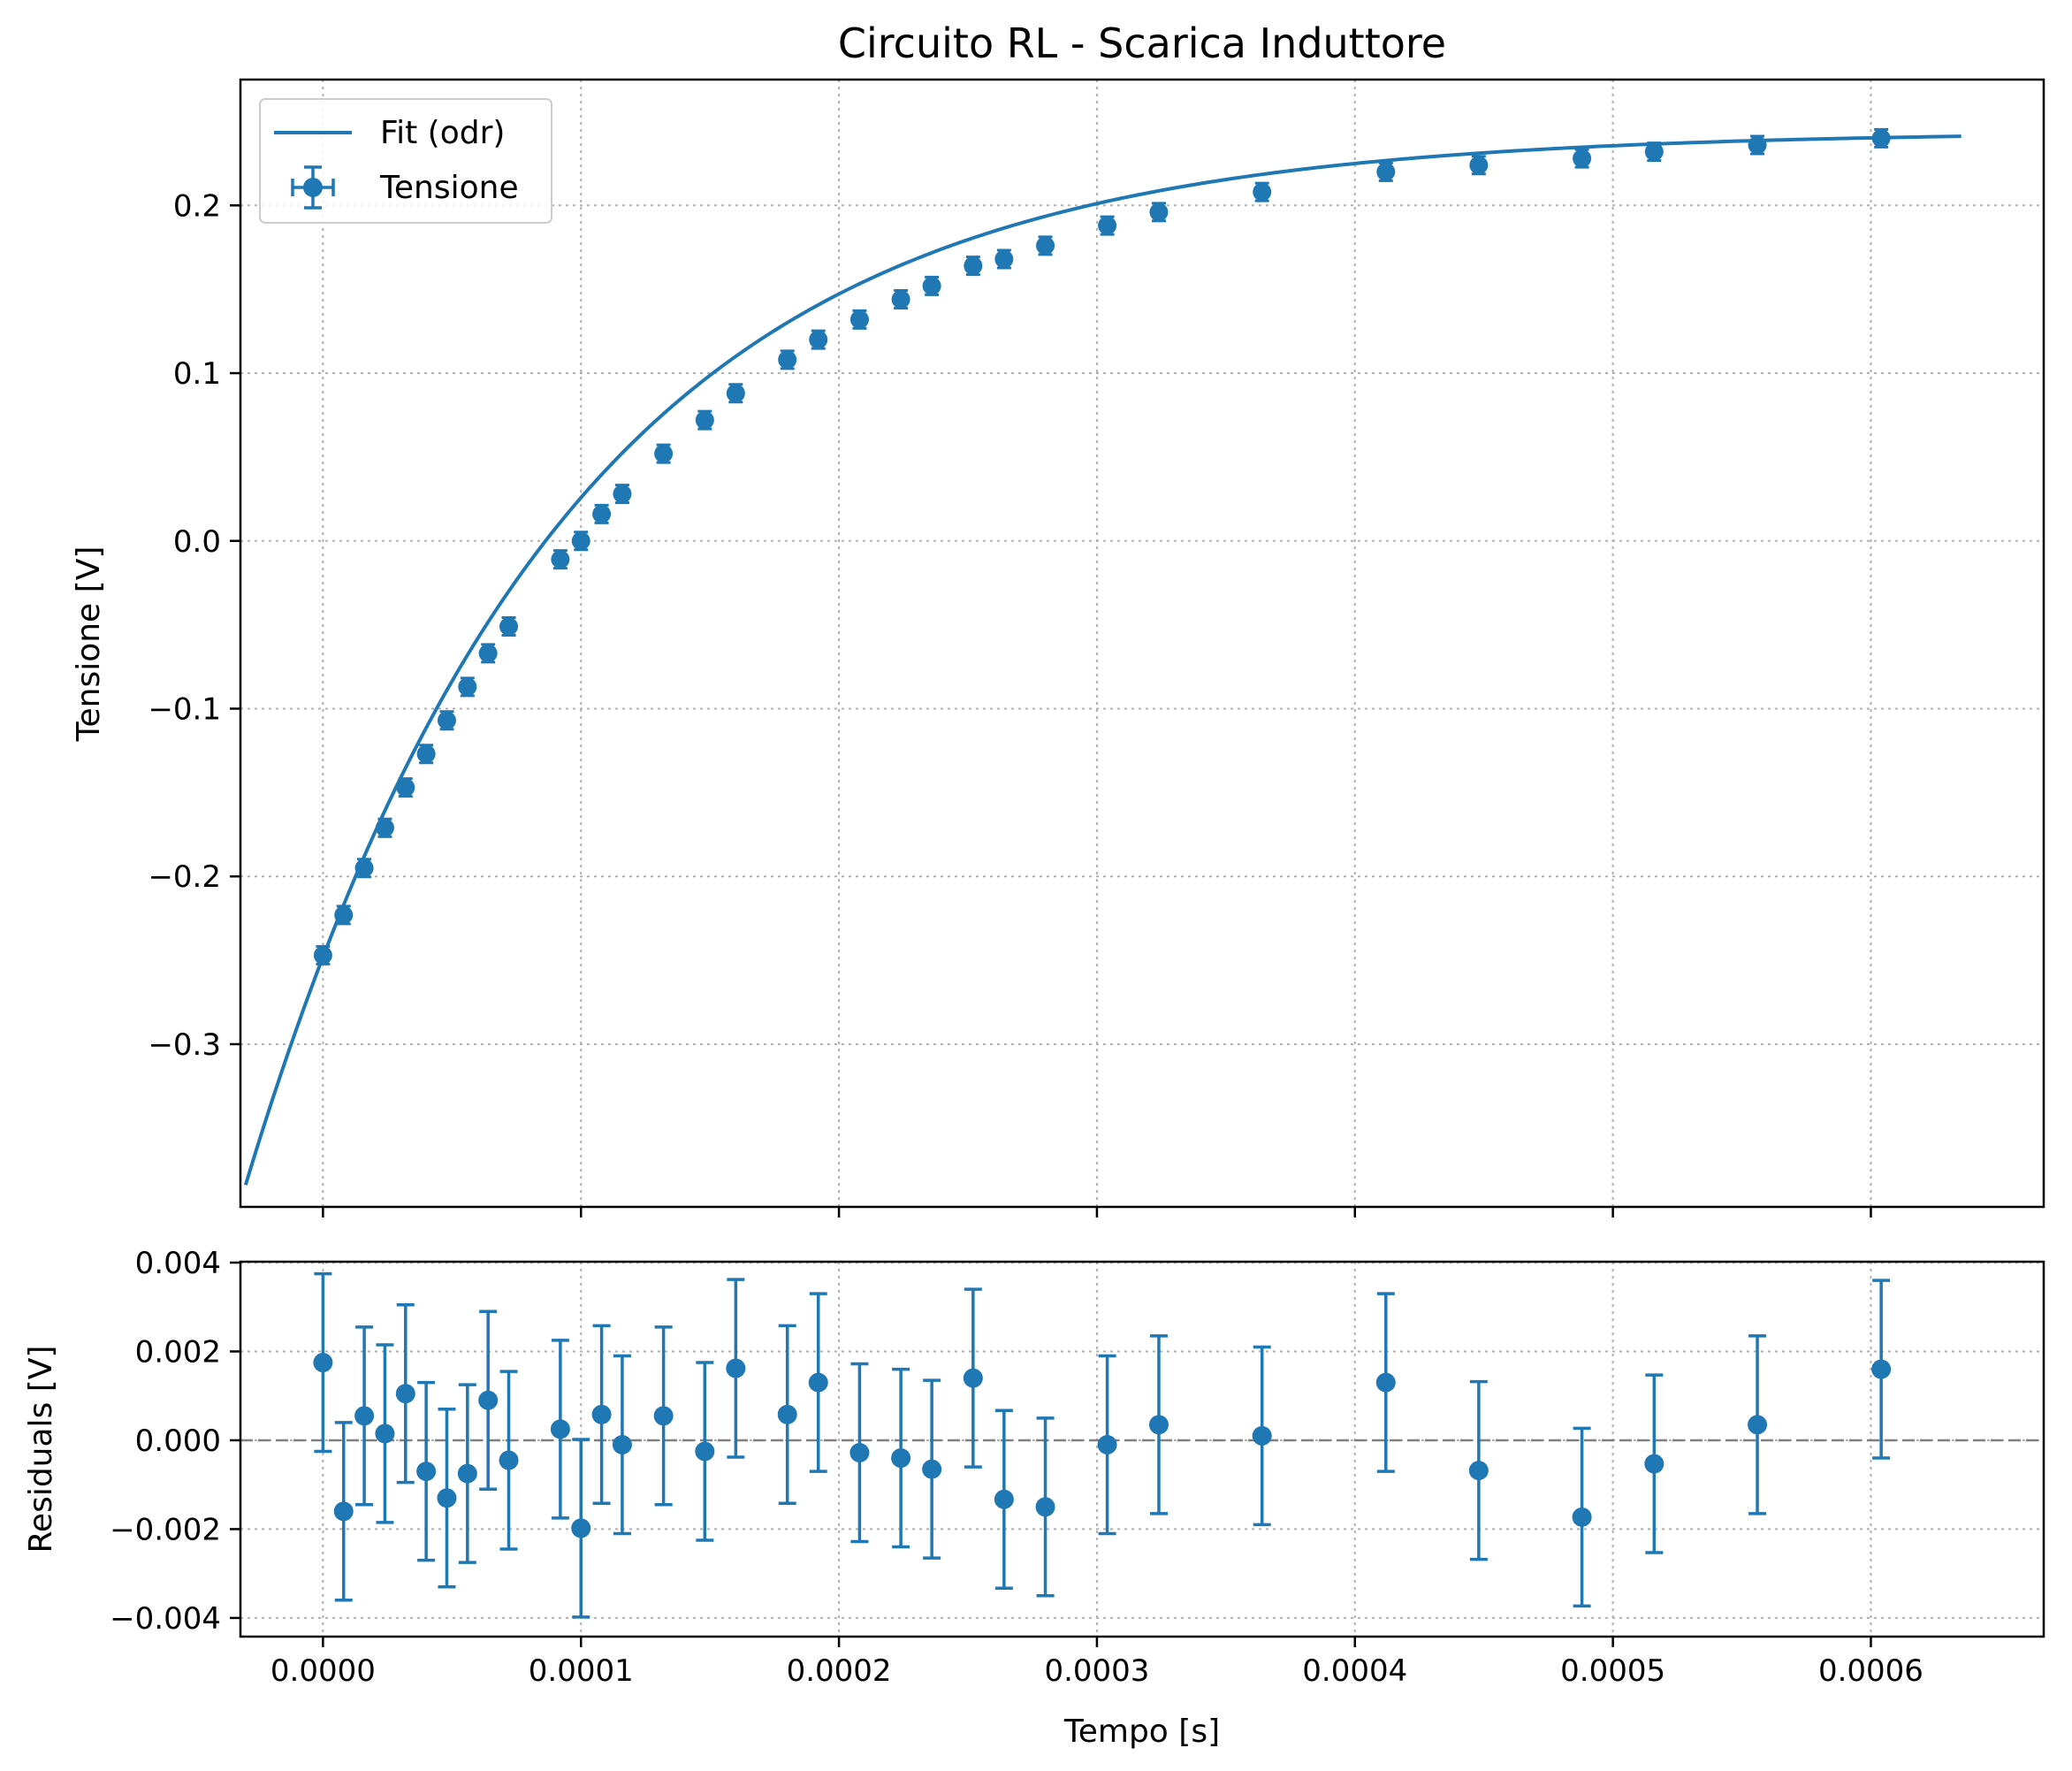 This screenshot has width=2072, height=1771. I want to click on residual-y-tick-label: 0.004, so click(178, 1263).